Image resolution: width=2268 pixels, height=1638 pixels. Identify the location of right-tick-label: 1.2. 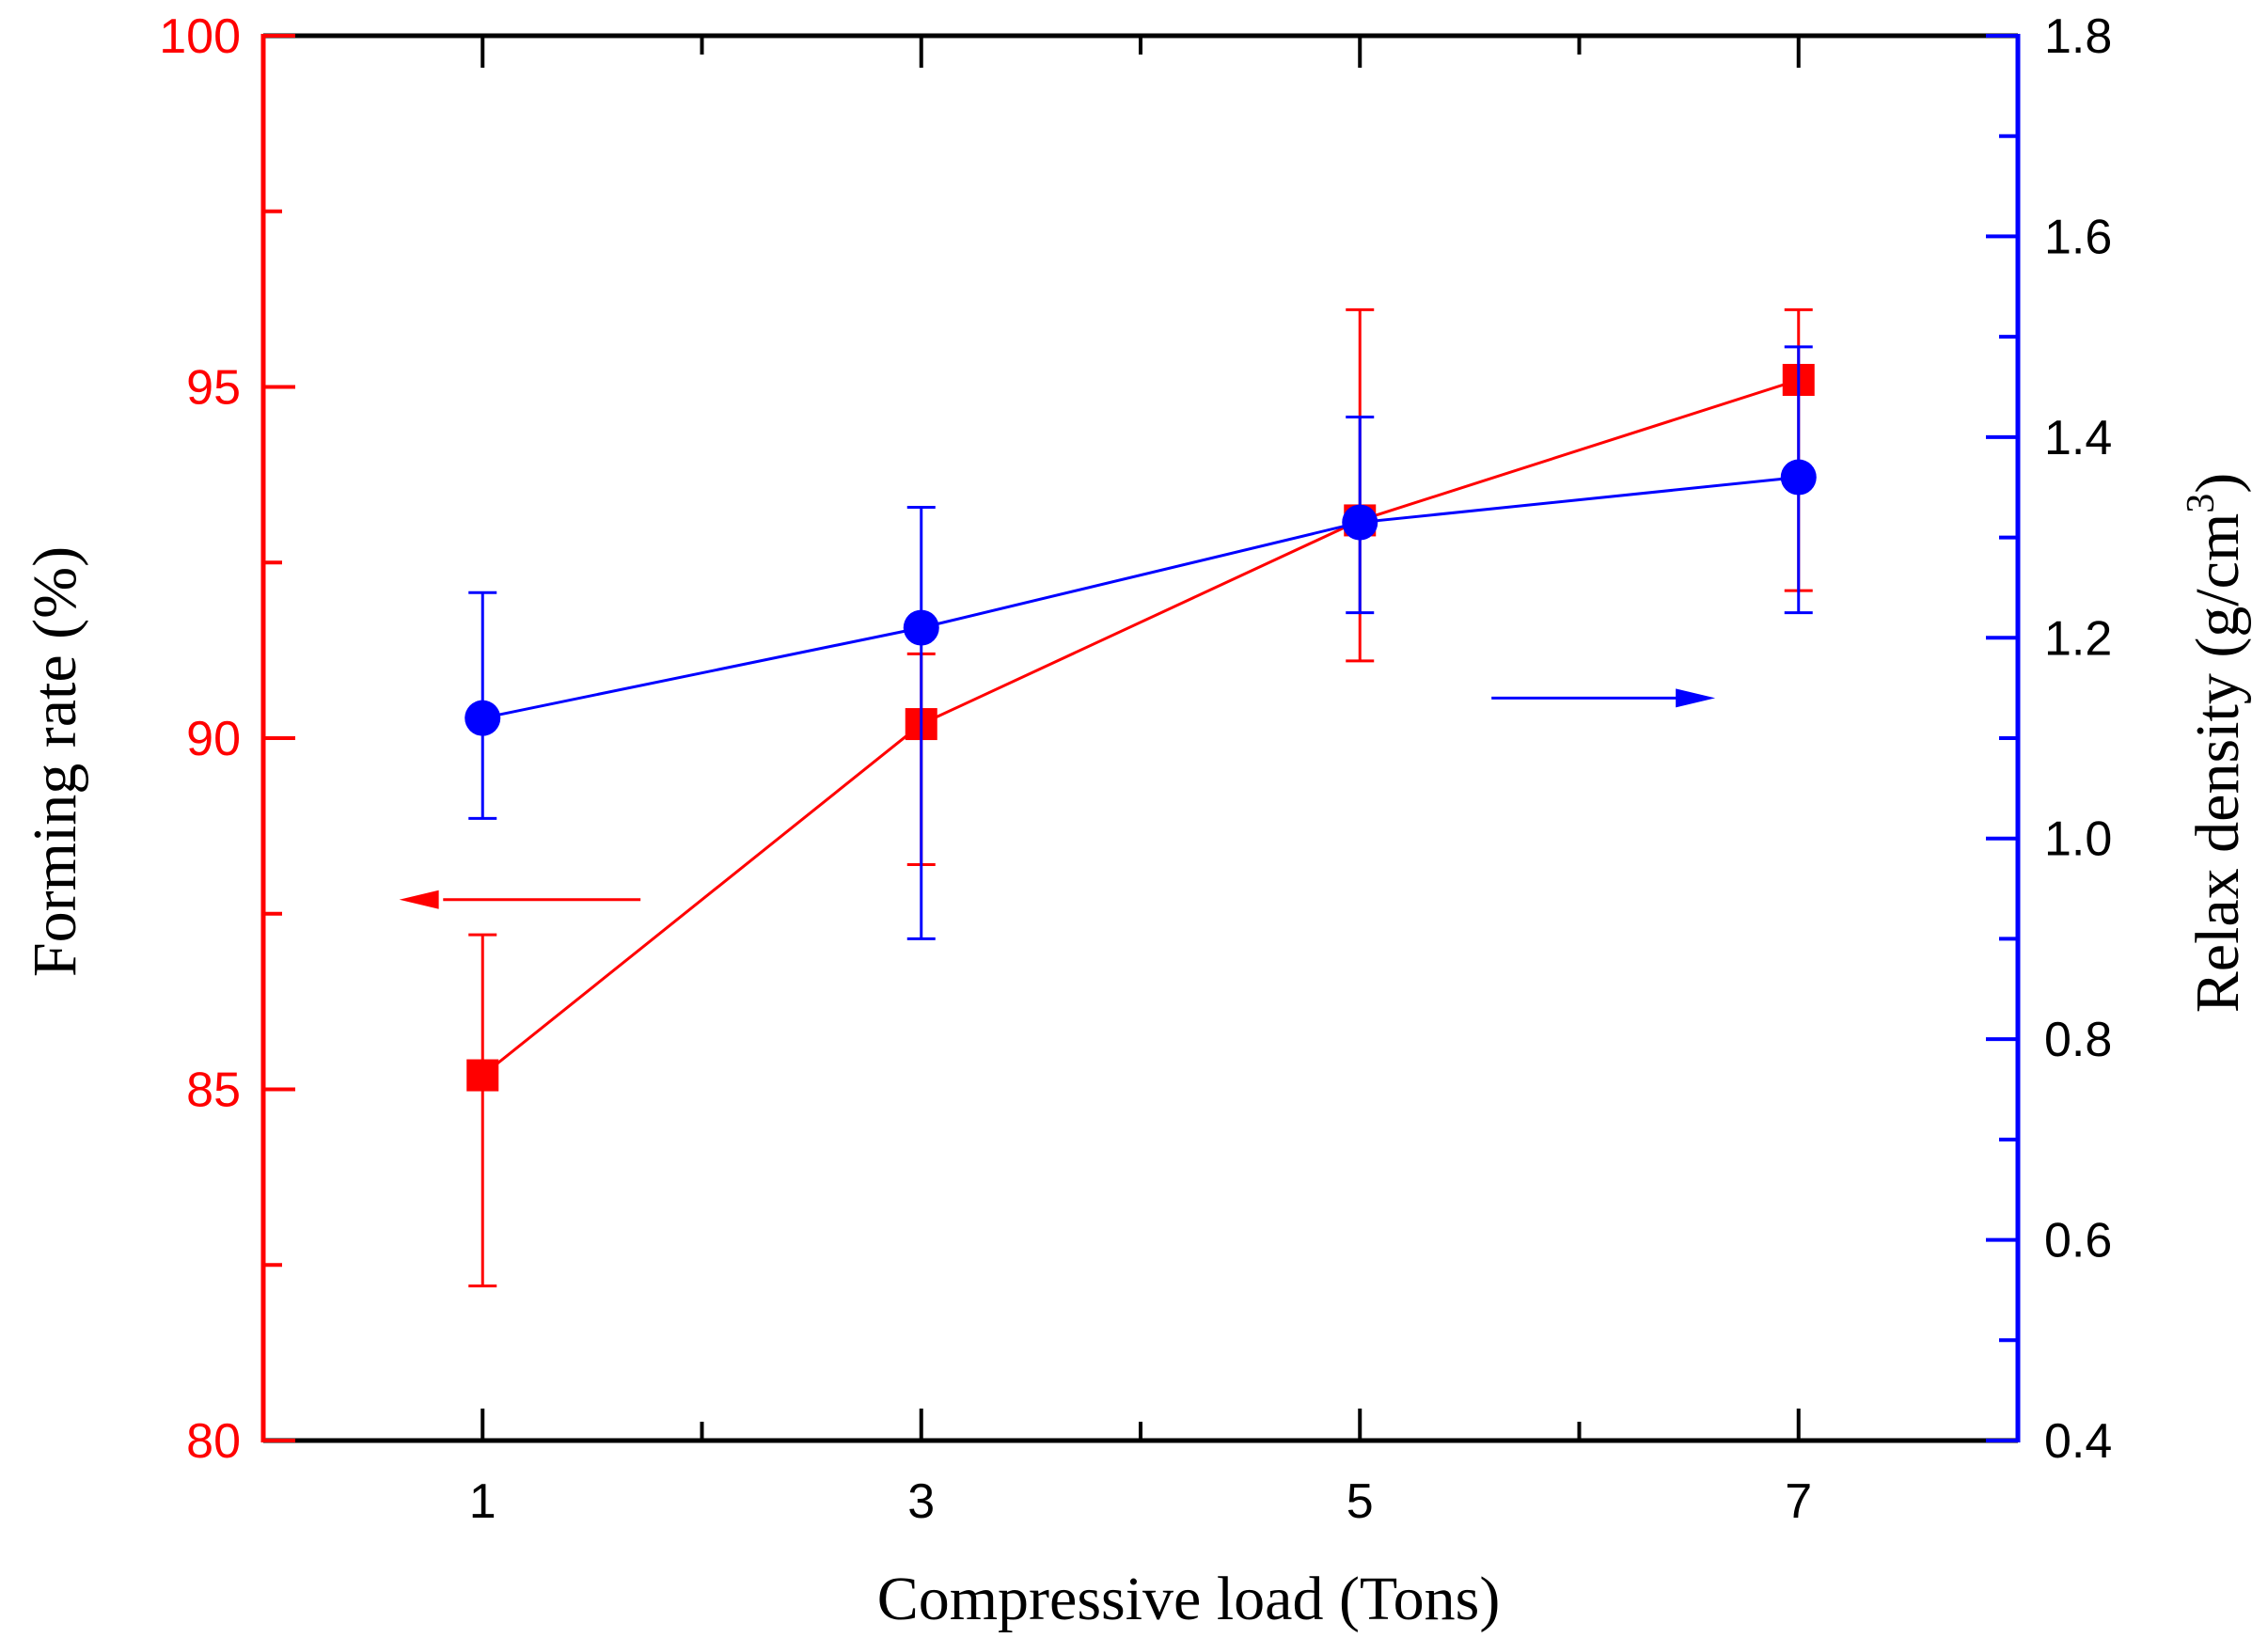
(2078, 638).